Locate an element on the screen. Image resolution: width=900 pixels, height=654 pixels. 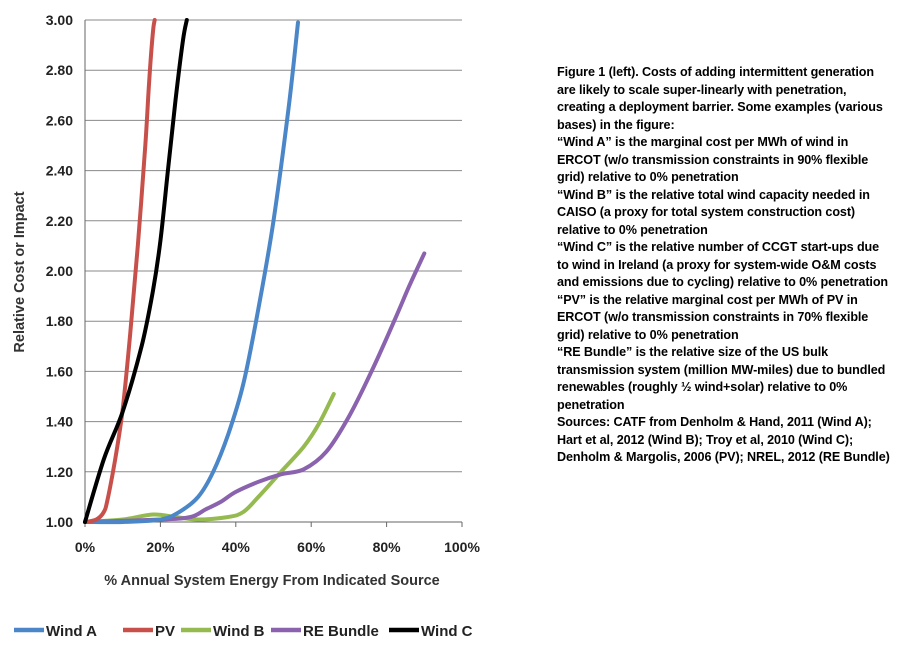
y-tick-label: 2.00 is located at coordinates (59, 271).